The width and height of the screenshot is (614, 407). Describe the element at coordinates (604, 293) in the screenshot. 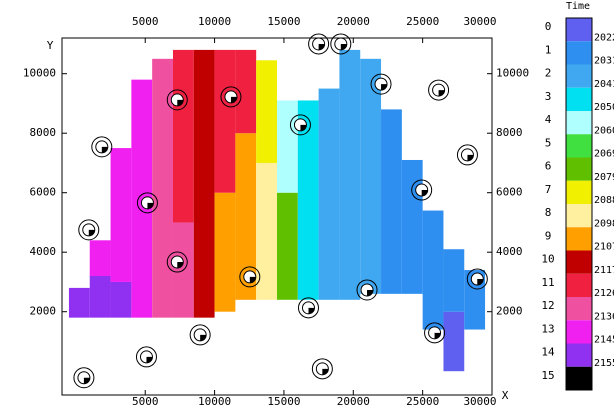

I see `legend-label: 2126` at that location.